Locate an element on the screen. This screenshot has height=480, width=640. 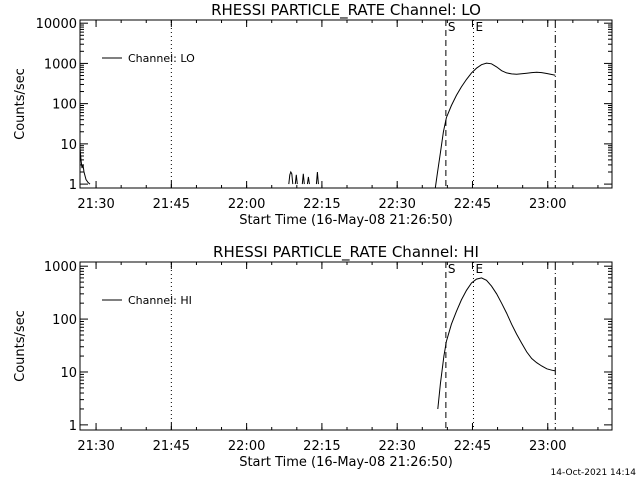
panel2-x-axis-label: Start Time (16-May-08 21:26:50) is located at coordinates (346, 462).